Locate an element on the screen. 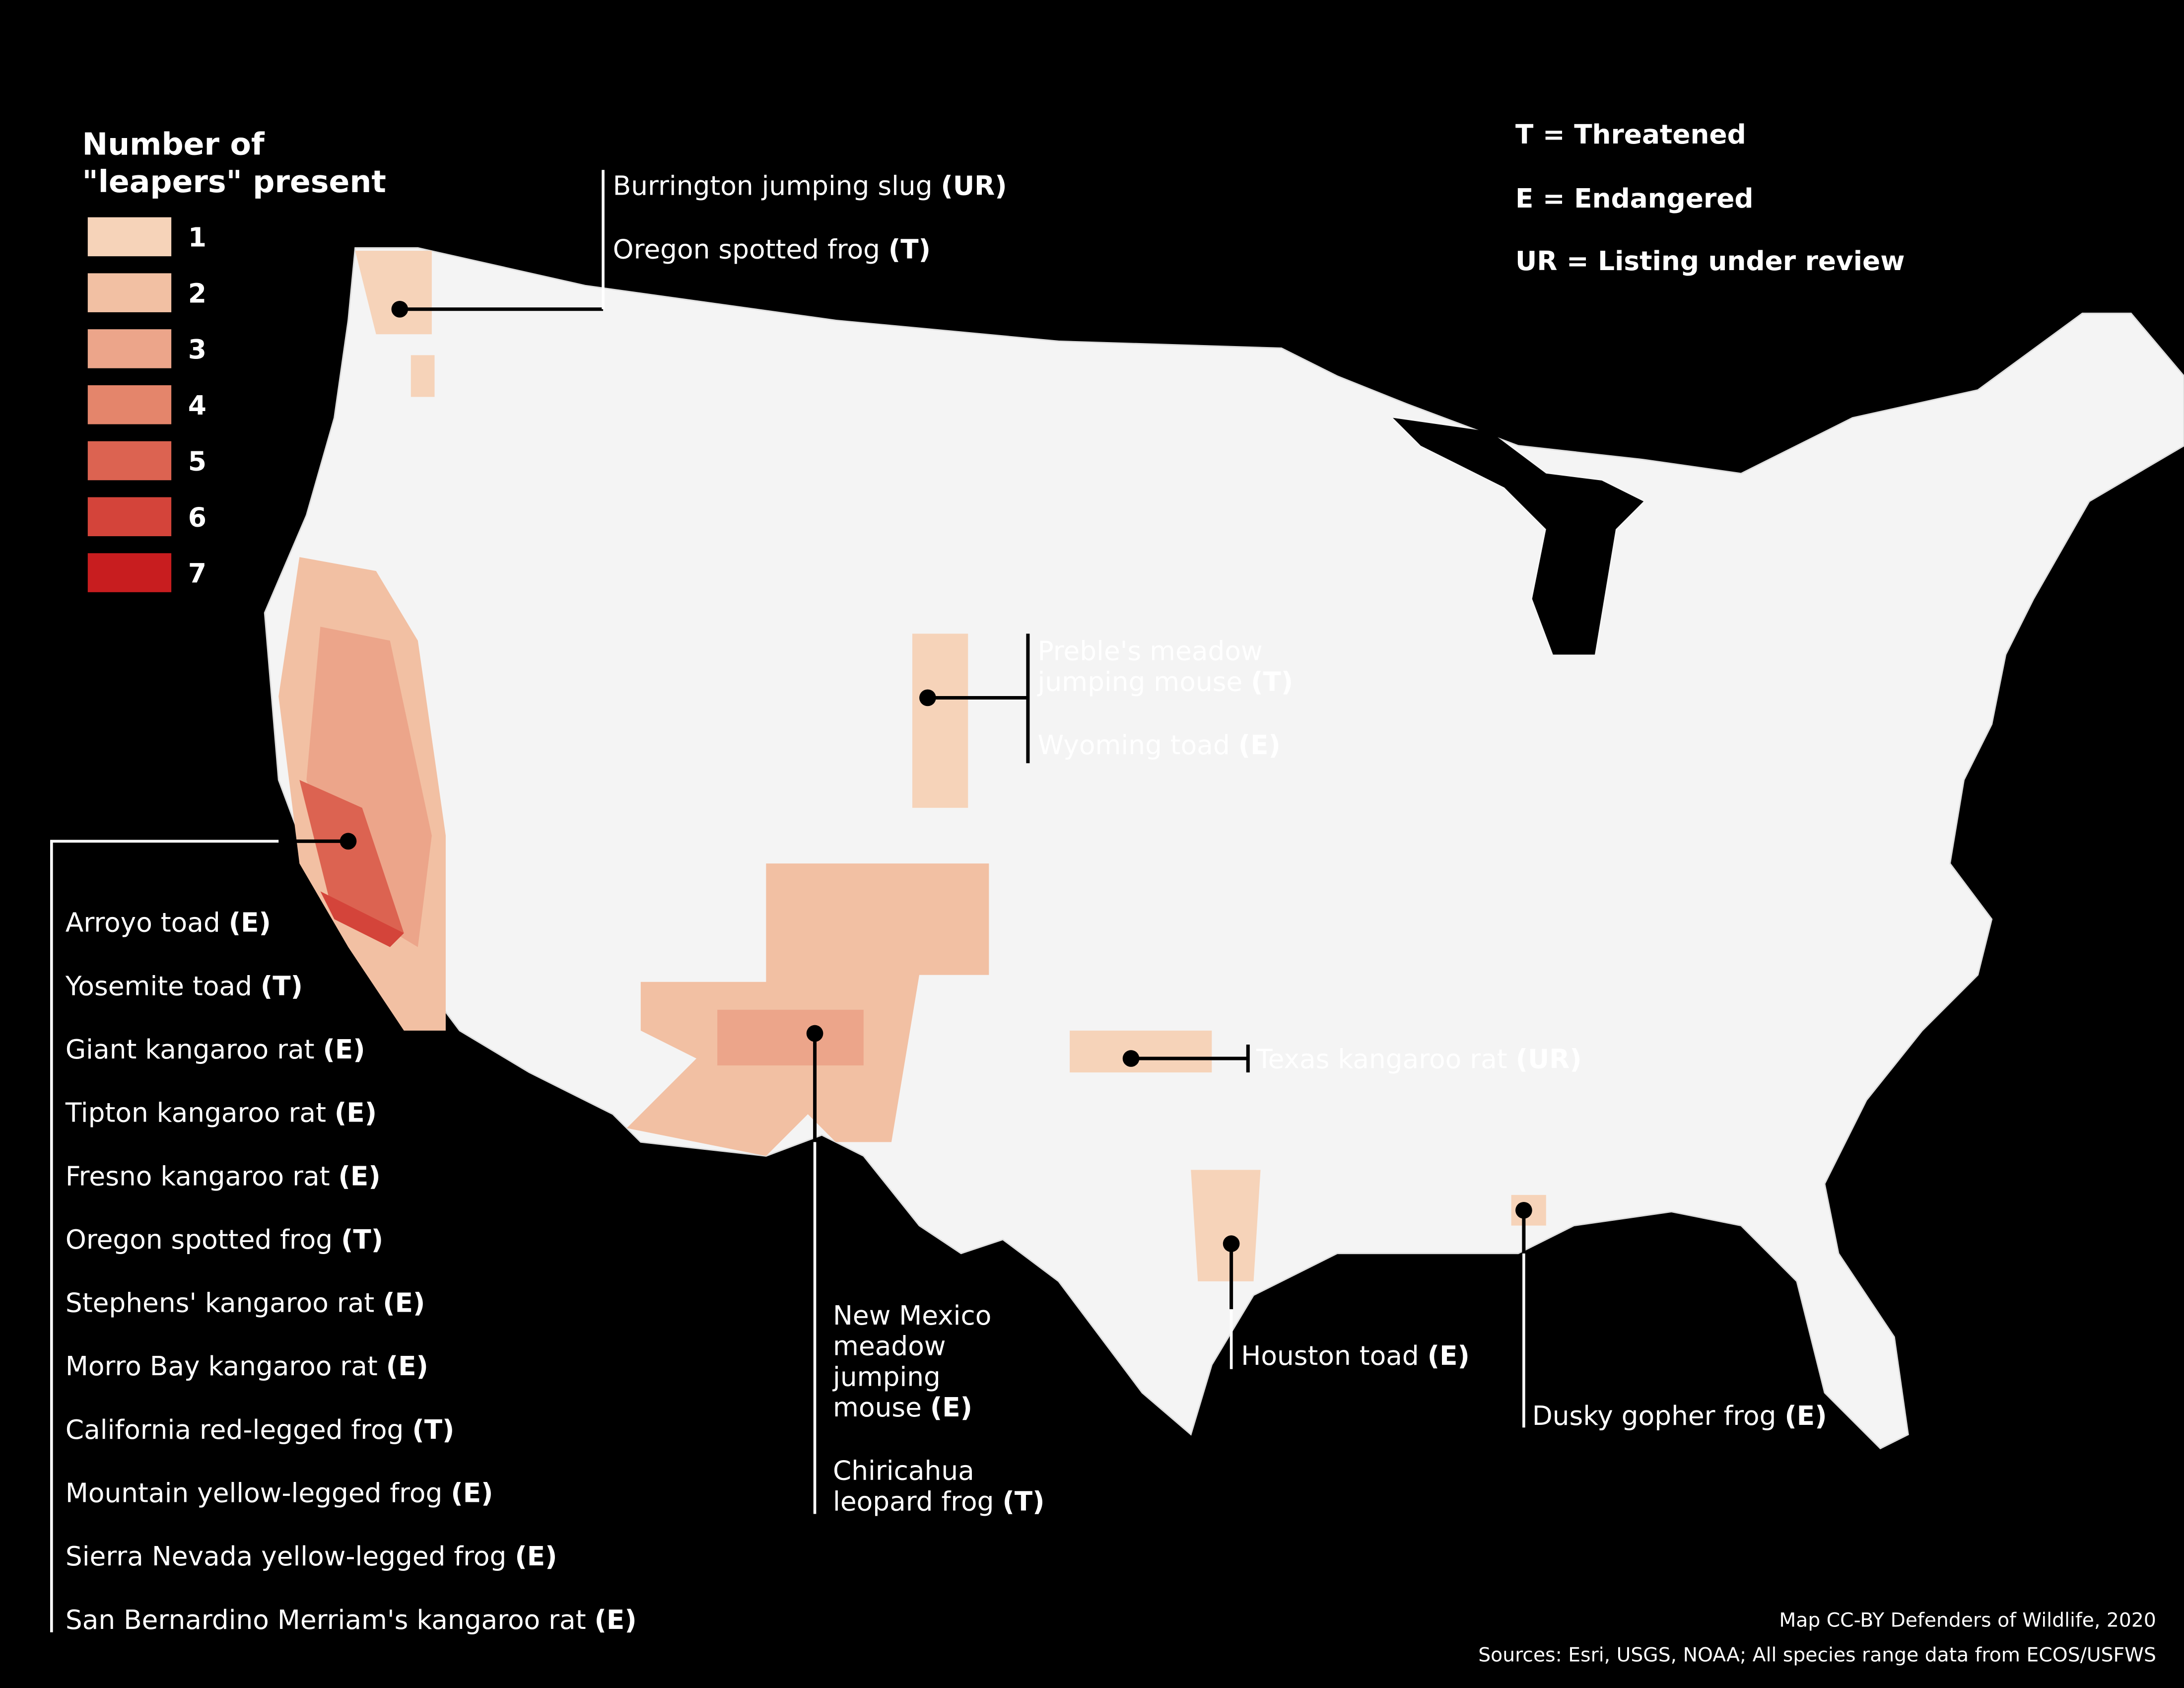 This screenshot has height=1688, width=2184. species-label: Tipton kangaroo rat (E) is located at coordinates (221, 1113).